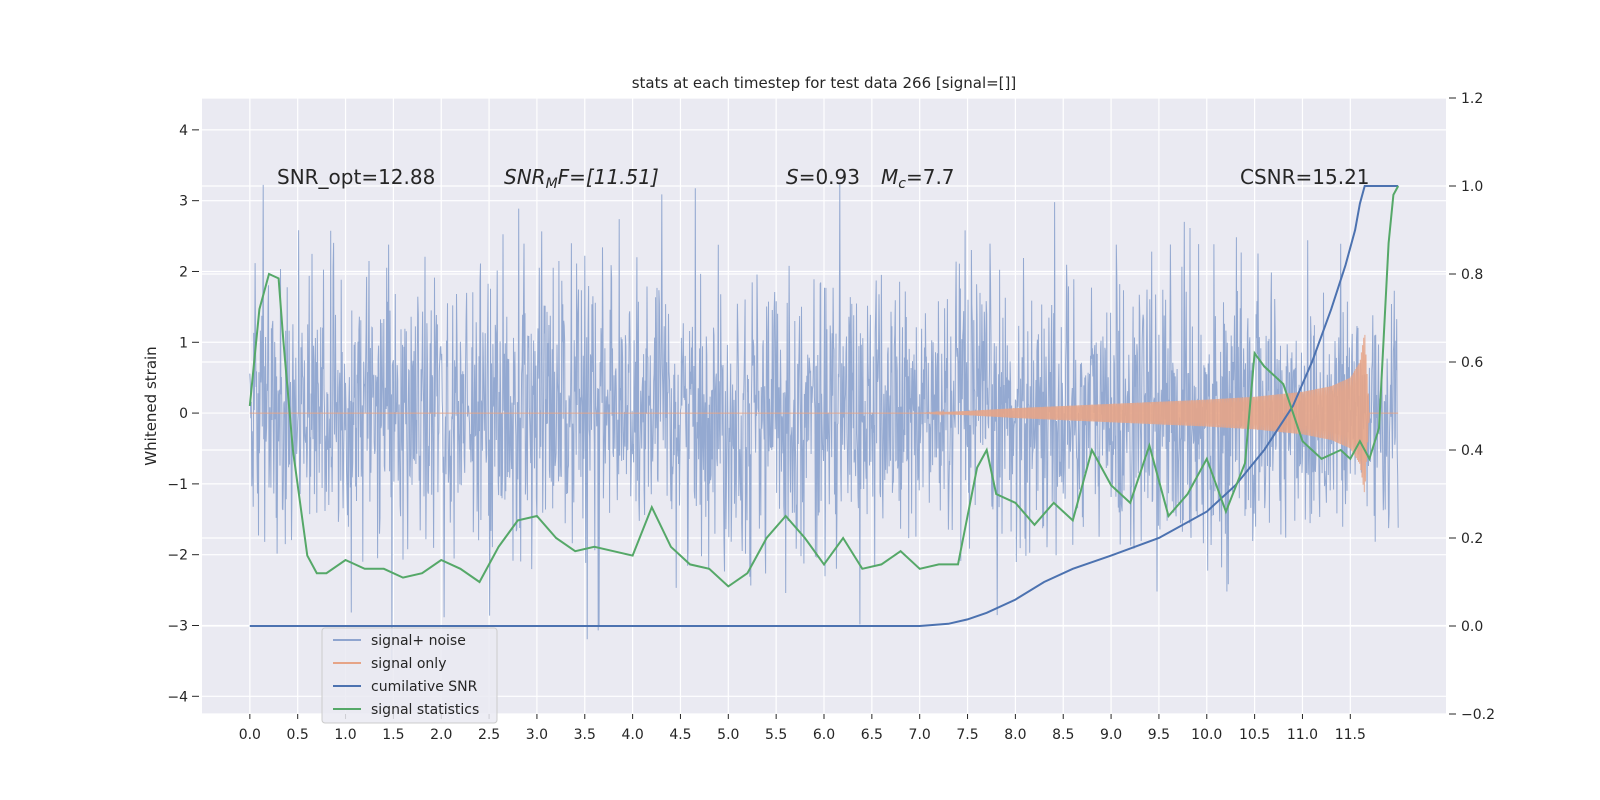  I want to click on x-tick-label: 2.0, so click(441, 735).